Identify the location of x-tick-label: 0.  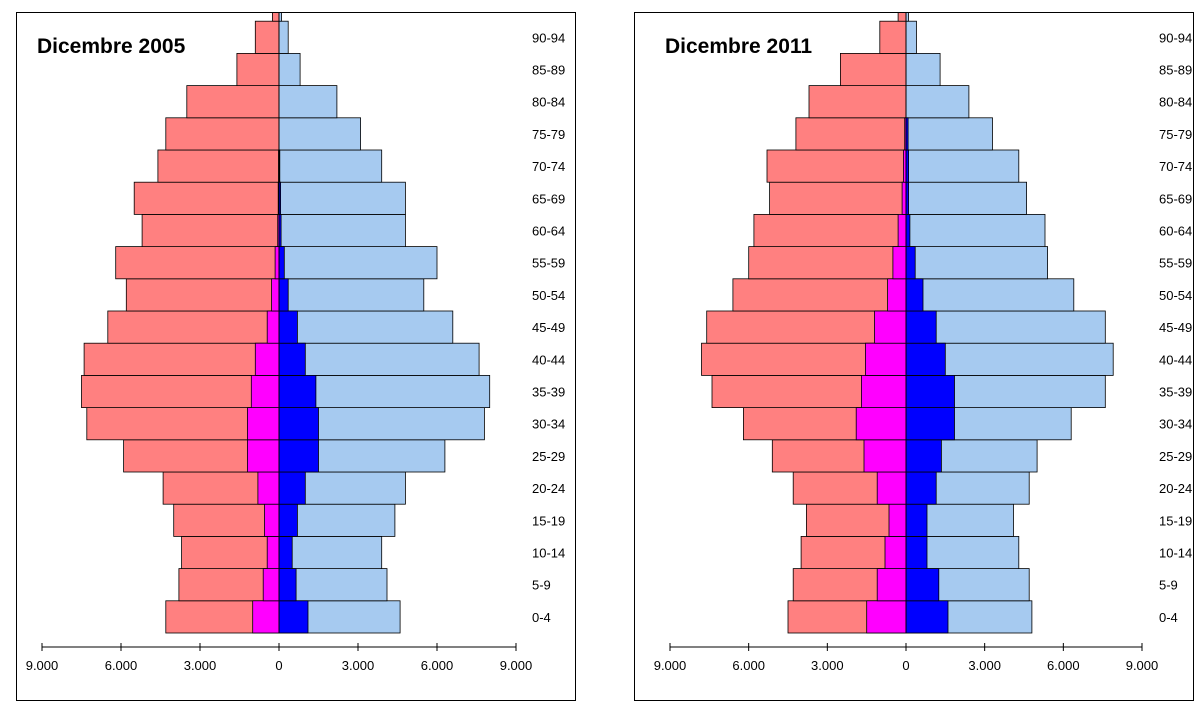
(905, 665).